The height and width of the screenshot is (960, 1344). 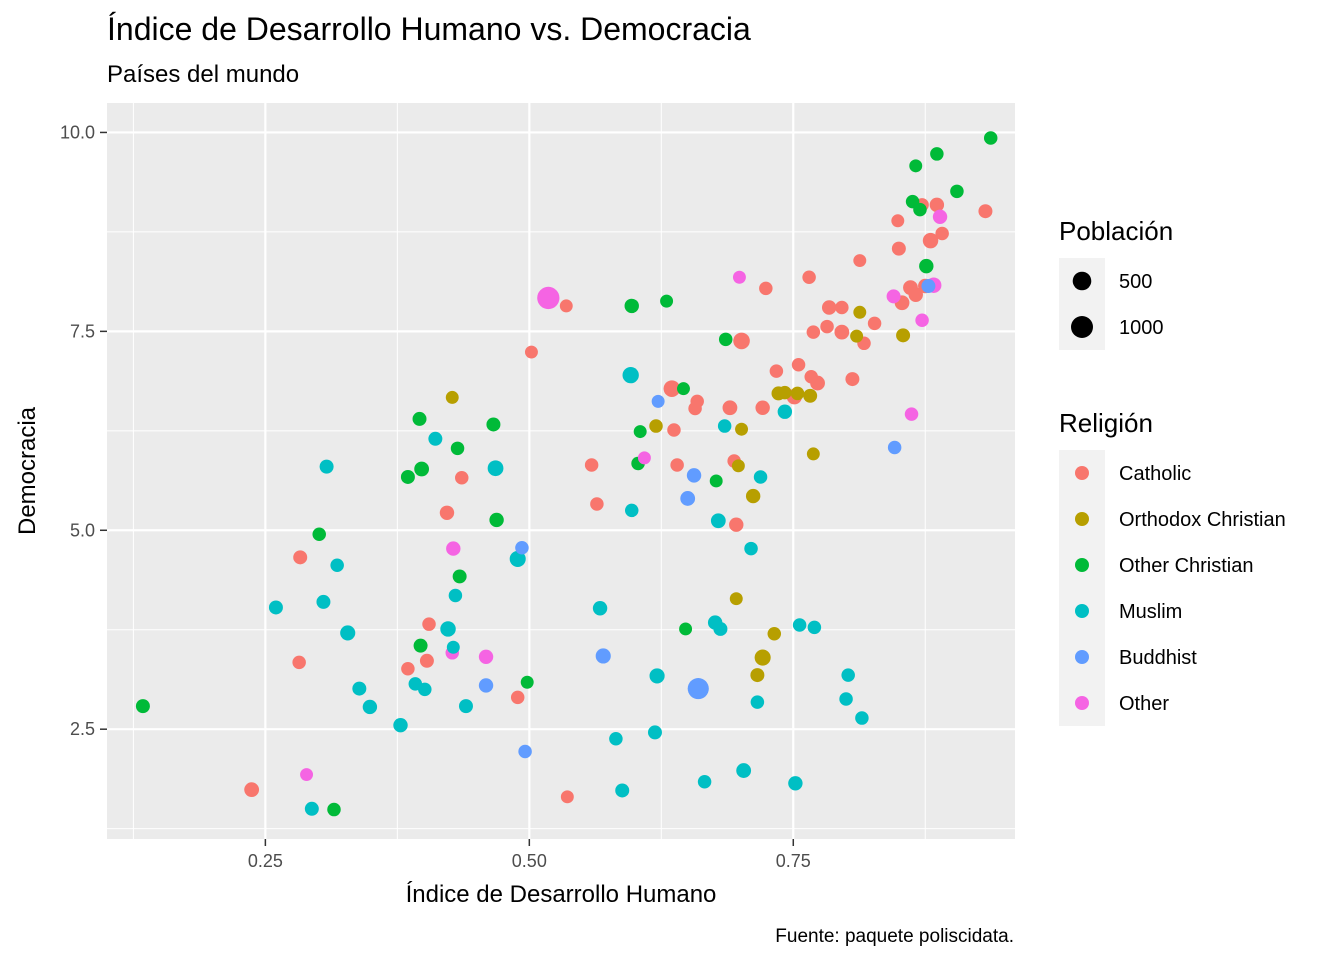 I want to click on color-legend-keys-bg, so click(x=1082, y=588).